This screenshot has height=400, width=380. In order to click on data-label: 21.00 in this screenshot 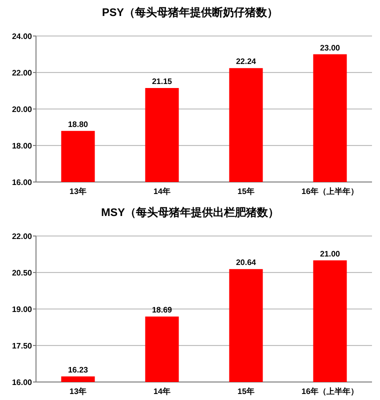, I will do `click(330, 253)`.